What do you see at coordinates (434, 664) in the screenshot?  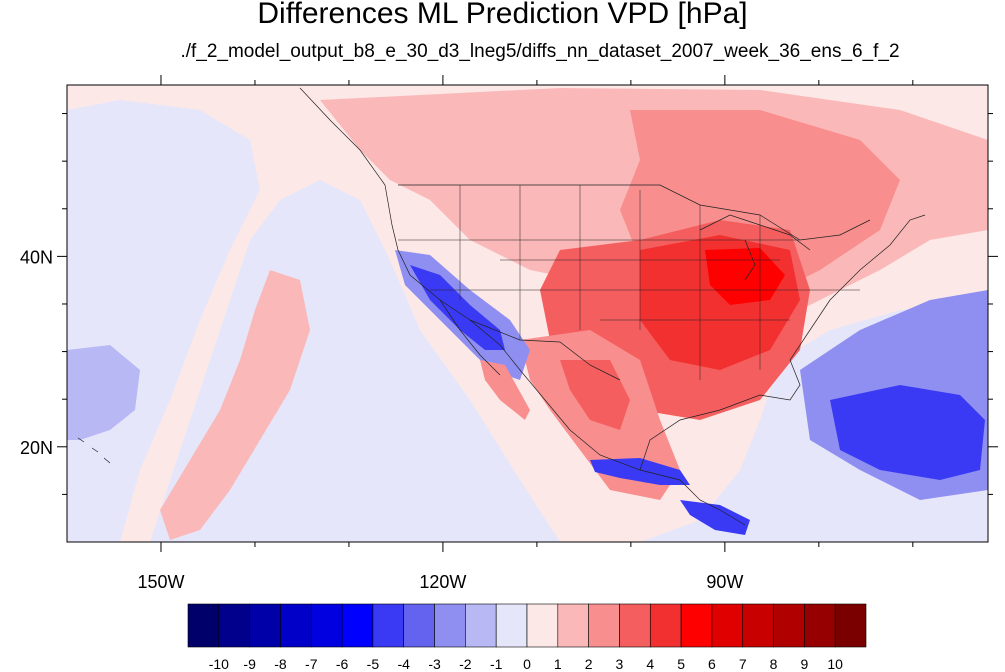 I see `colorbar-label: -3` at bounding box center [434, 664].